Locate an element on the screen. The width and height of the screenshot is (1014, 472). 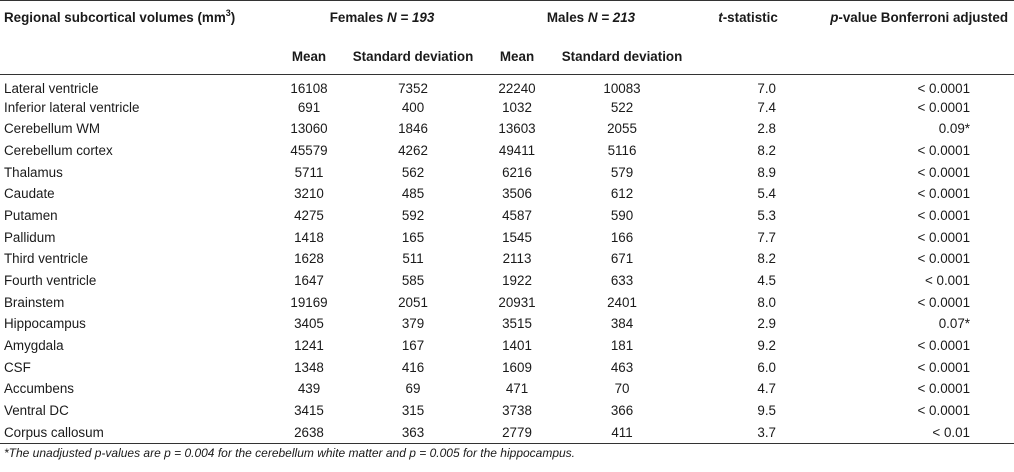
cell-region: CSF is located at coordinates (17, 367).